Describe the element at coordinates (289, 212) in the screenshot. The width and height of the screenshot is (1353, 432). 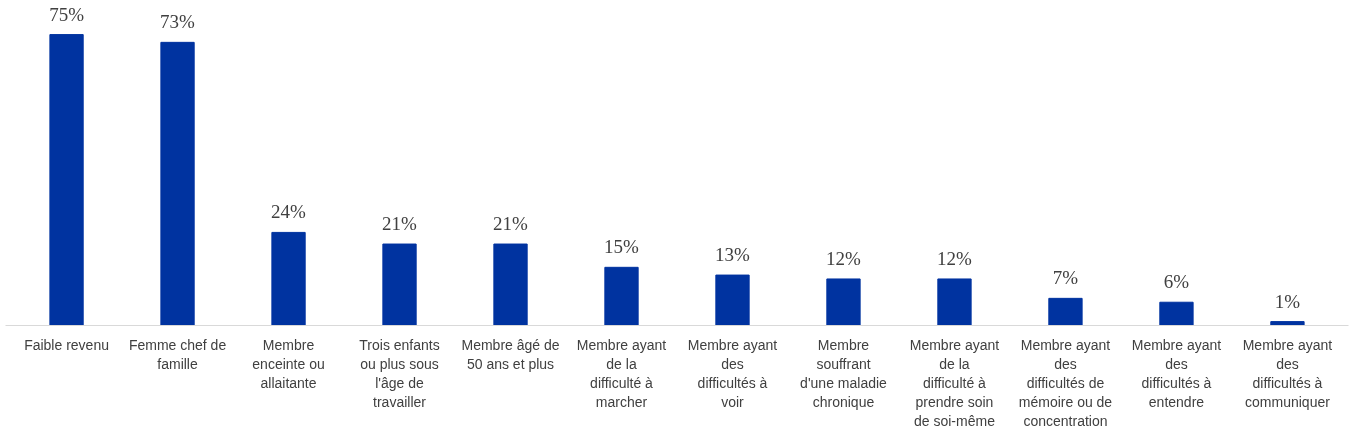
I see `data-label: 24%` at that location.